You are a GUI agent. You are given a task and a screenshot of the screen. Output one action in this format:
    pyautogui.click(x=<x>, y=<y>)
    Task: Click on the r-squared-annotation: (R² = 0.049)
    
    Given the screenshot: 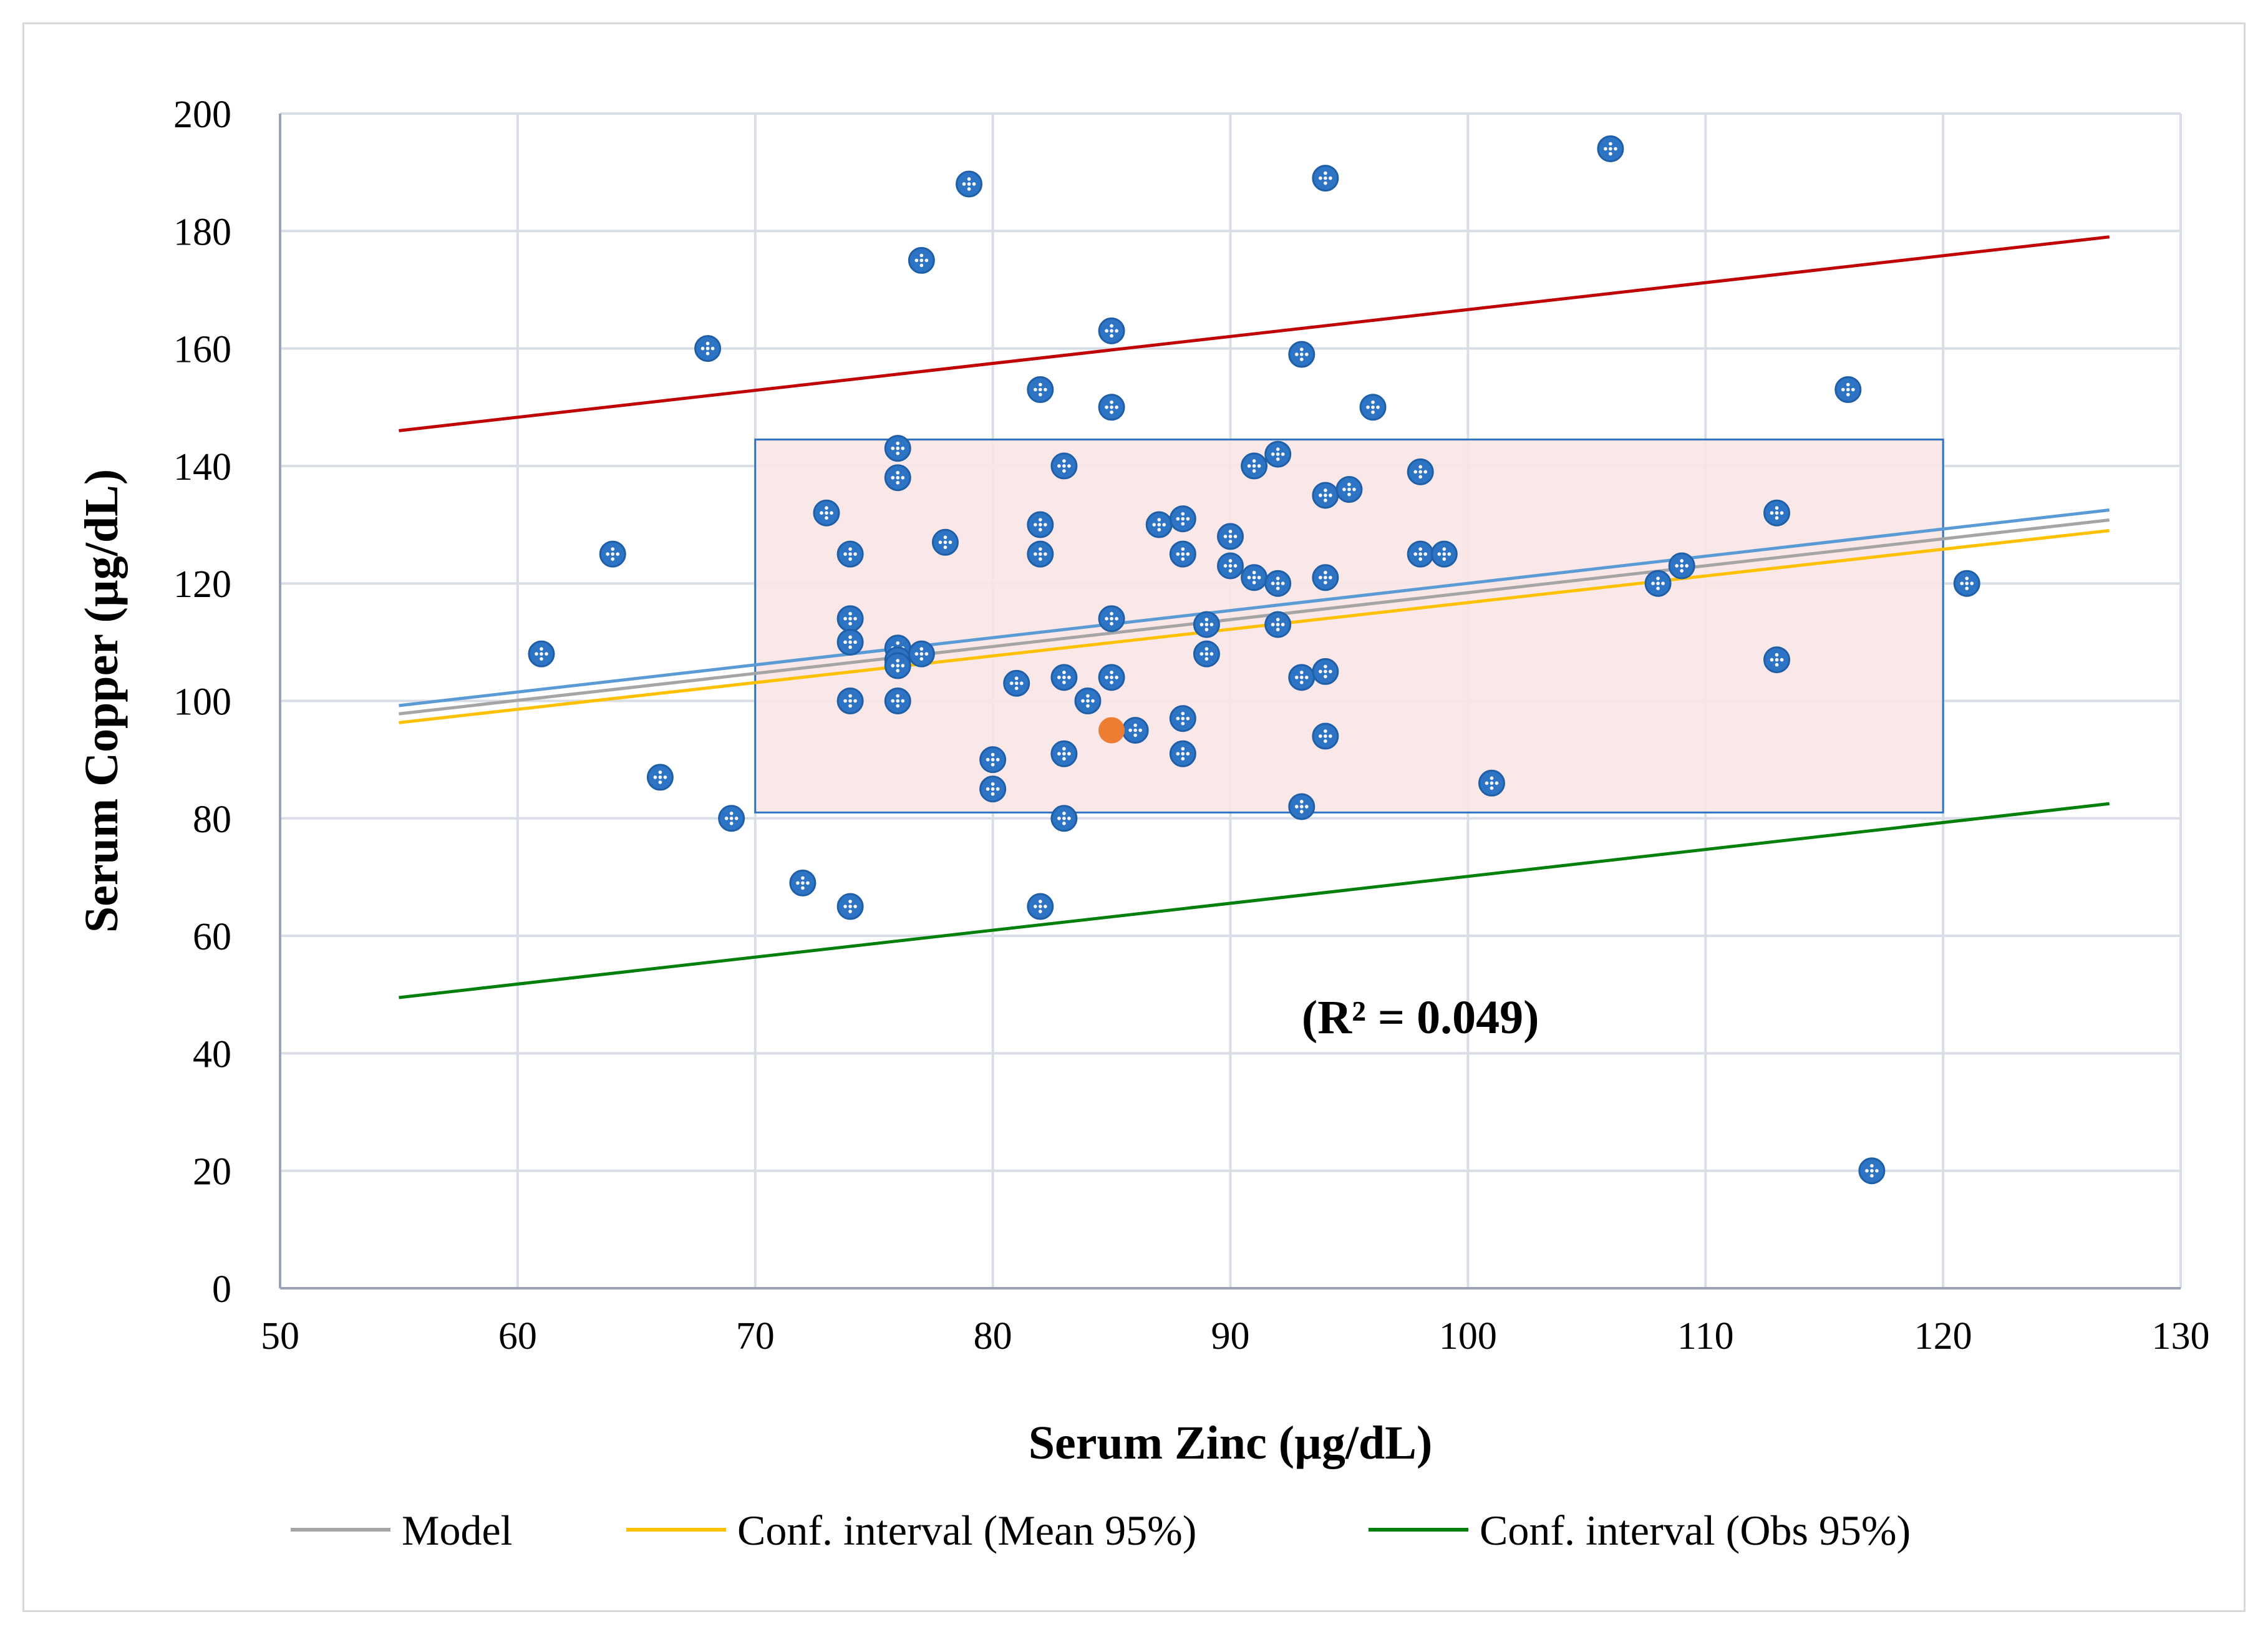 What is the action you would take?
    pyautogui.click(x=1420, y=1018)
    